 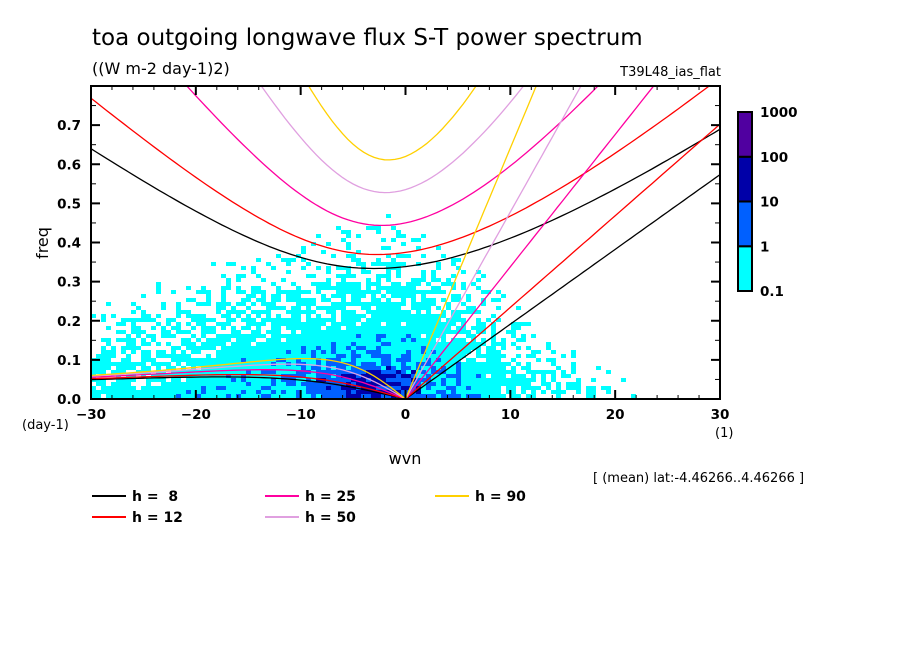 I want to click on y-axis-unit: (day-1), so click(x=45, y=425).